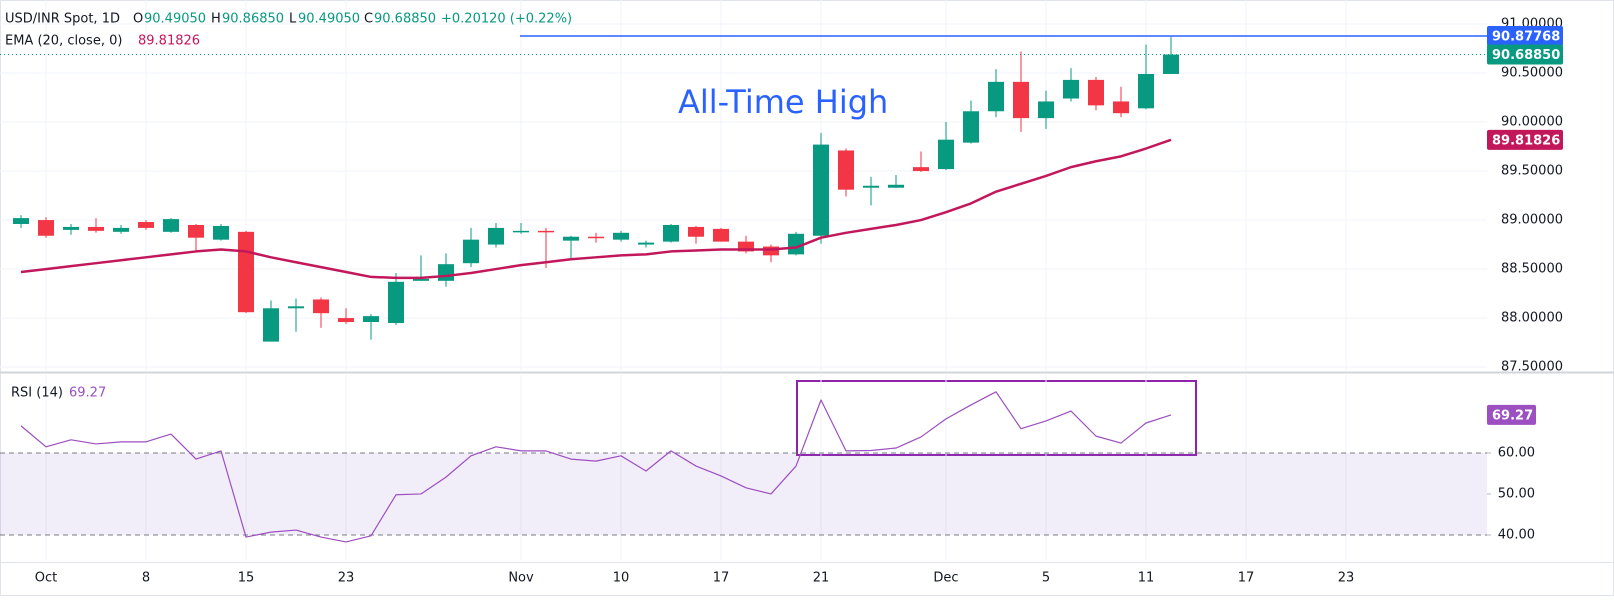 This screenshot has height=611, width=1614. What do you see at coordinates (1532, 318) in the screenshot?
I see `y-tick-label: 88.00000` at bounding box center [1532, 318].